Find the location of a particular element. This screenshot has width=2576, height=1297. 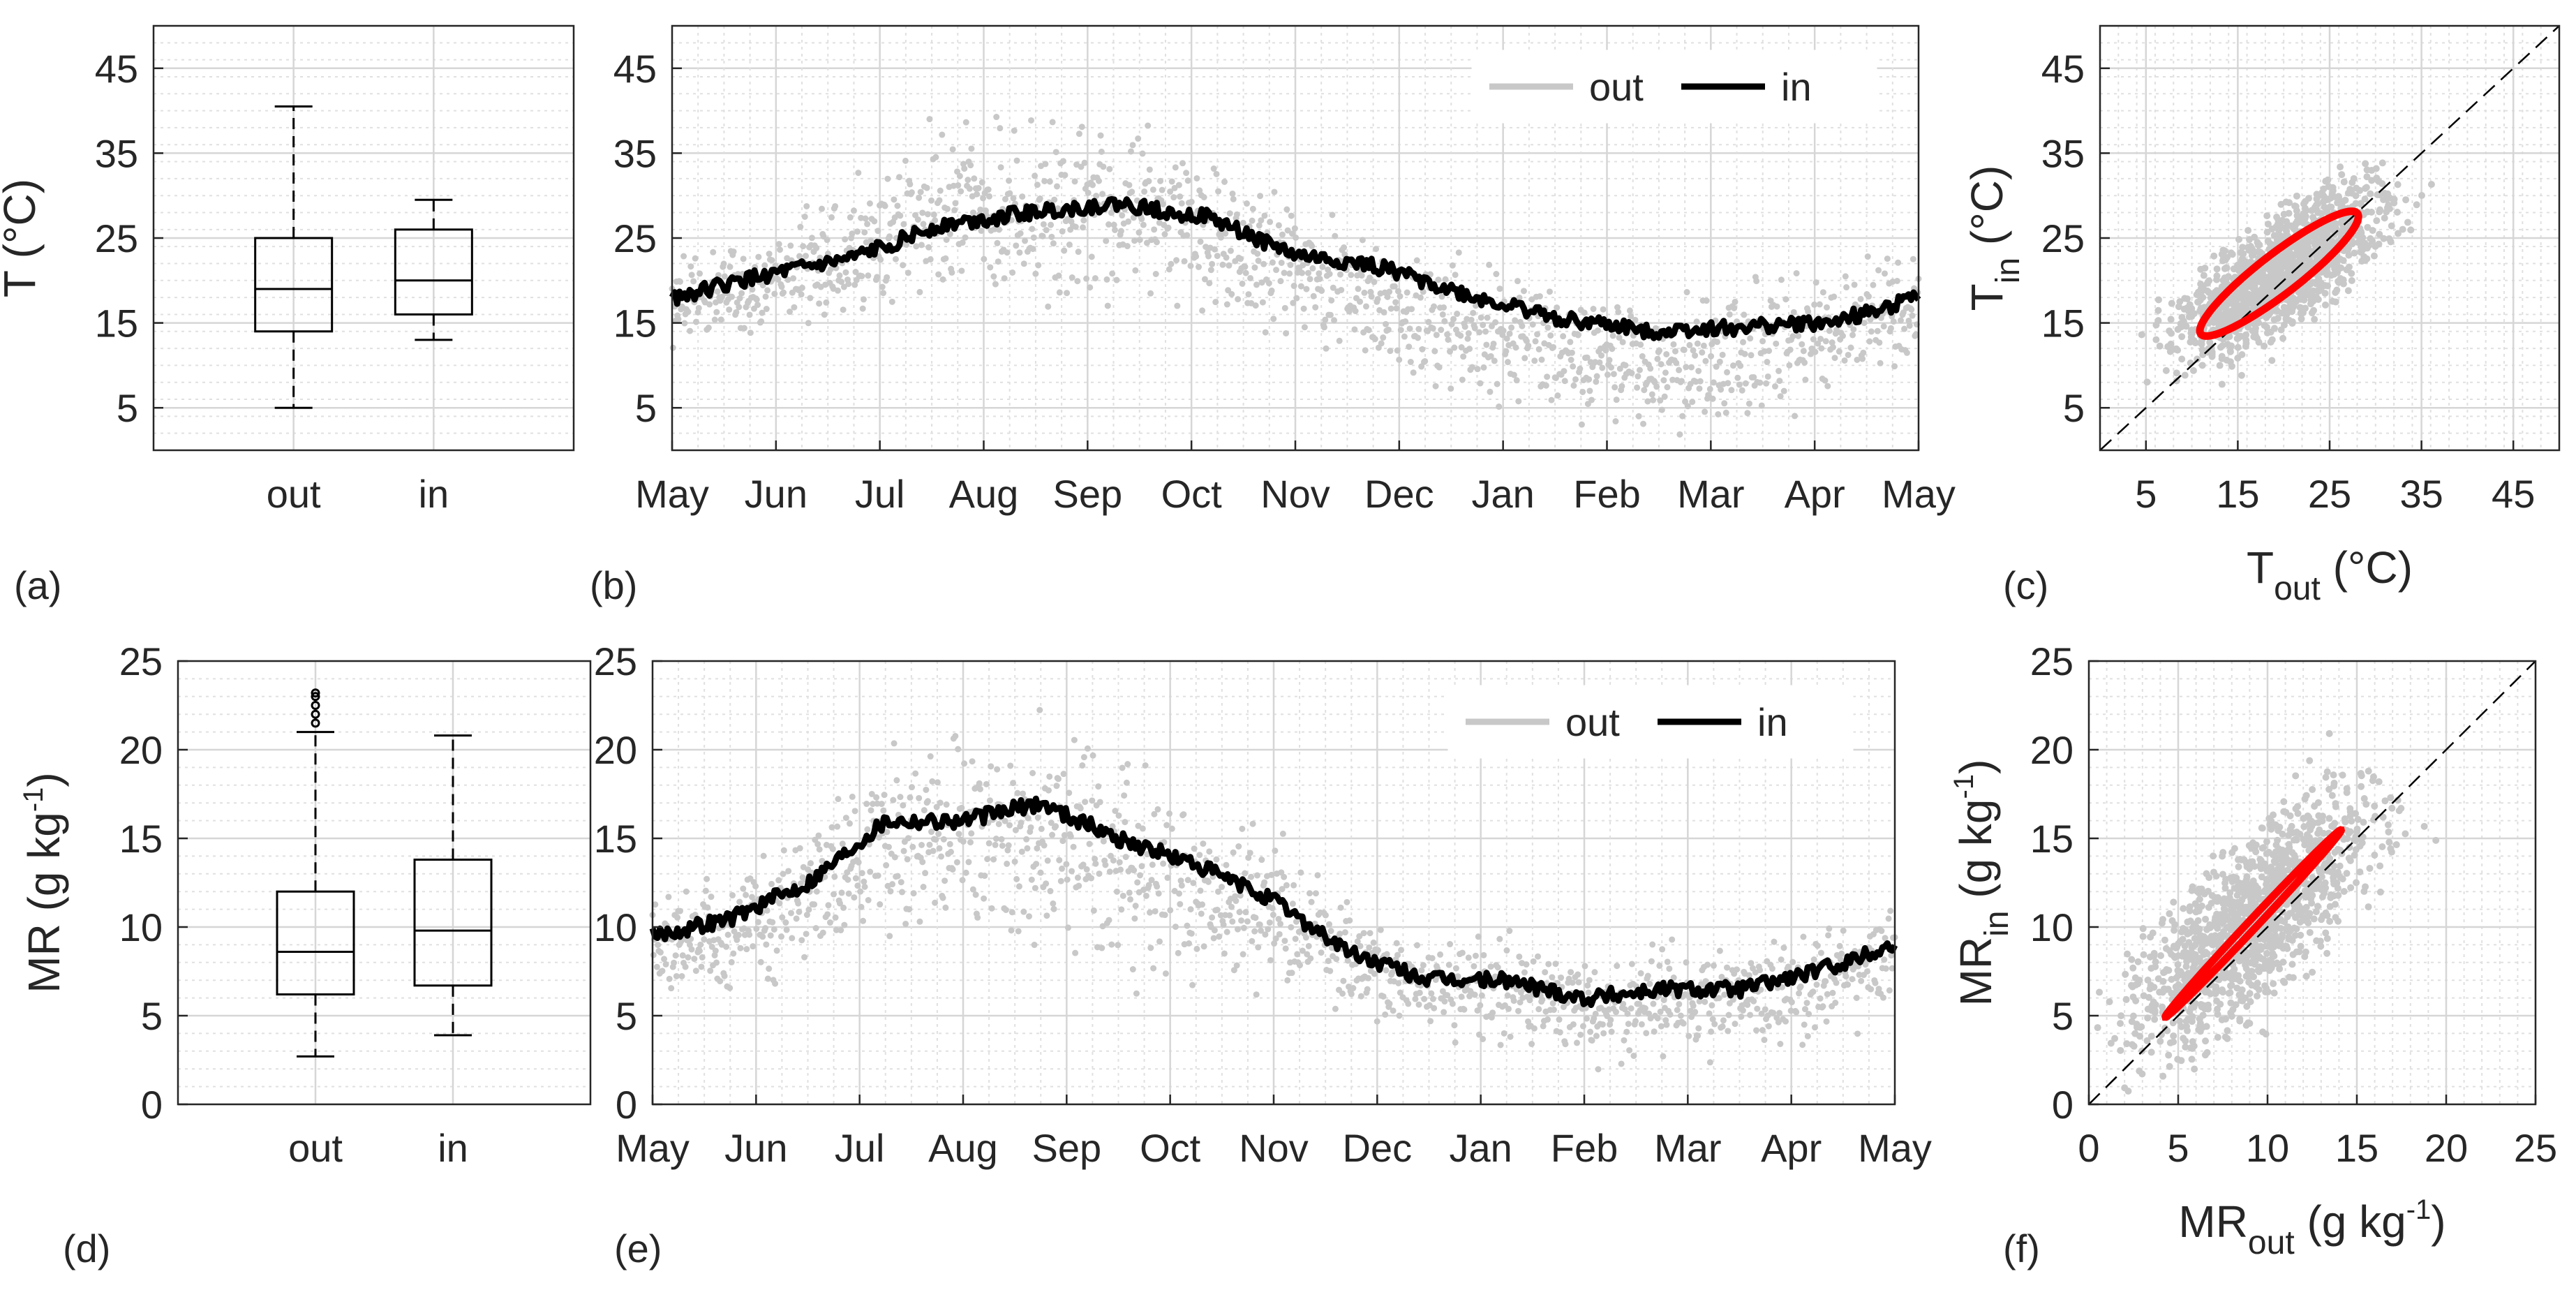

outlier is located at coordinates (315, 723).